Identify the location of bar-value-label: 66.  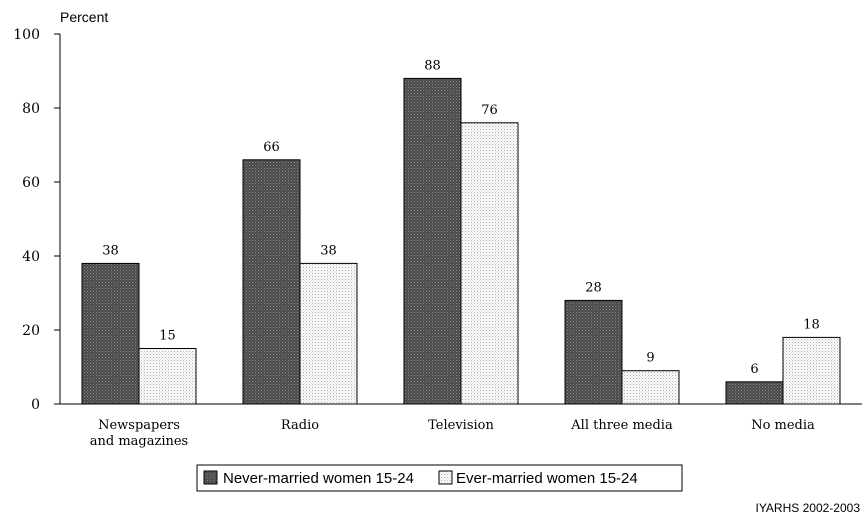
(271, 147).